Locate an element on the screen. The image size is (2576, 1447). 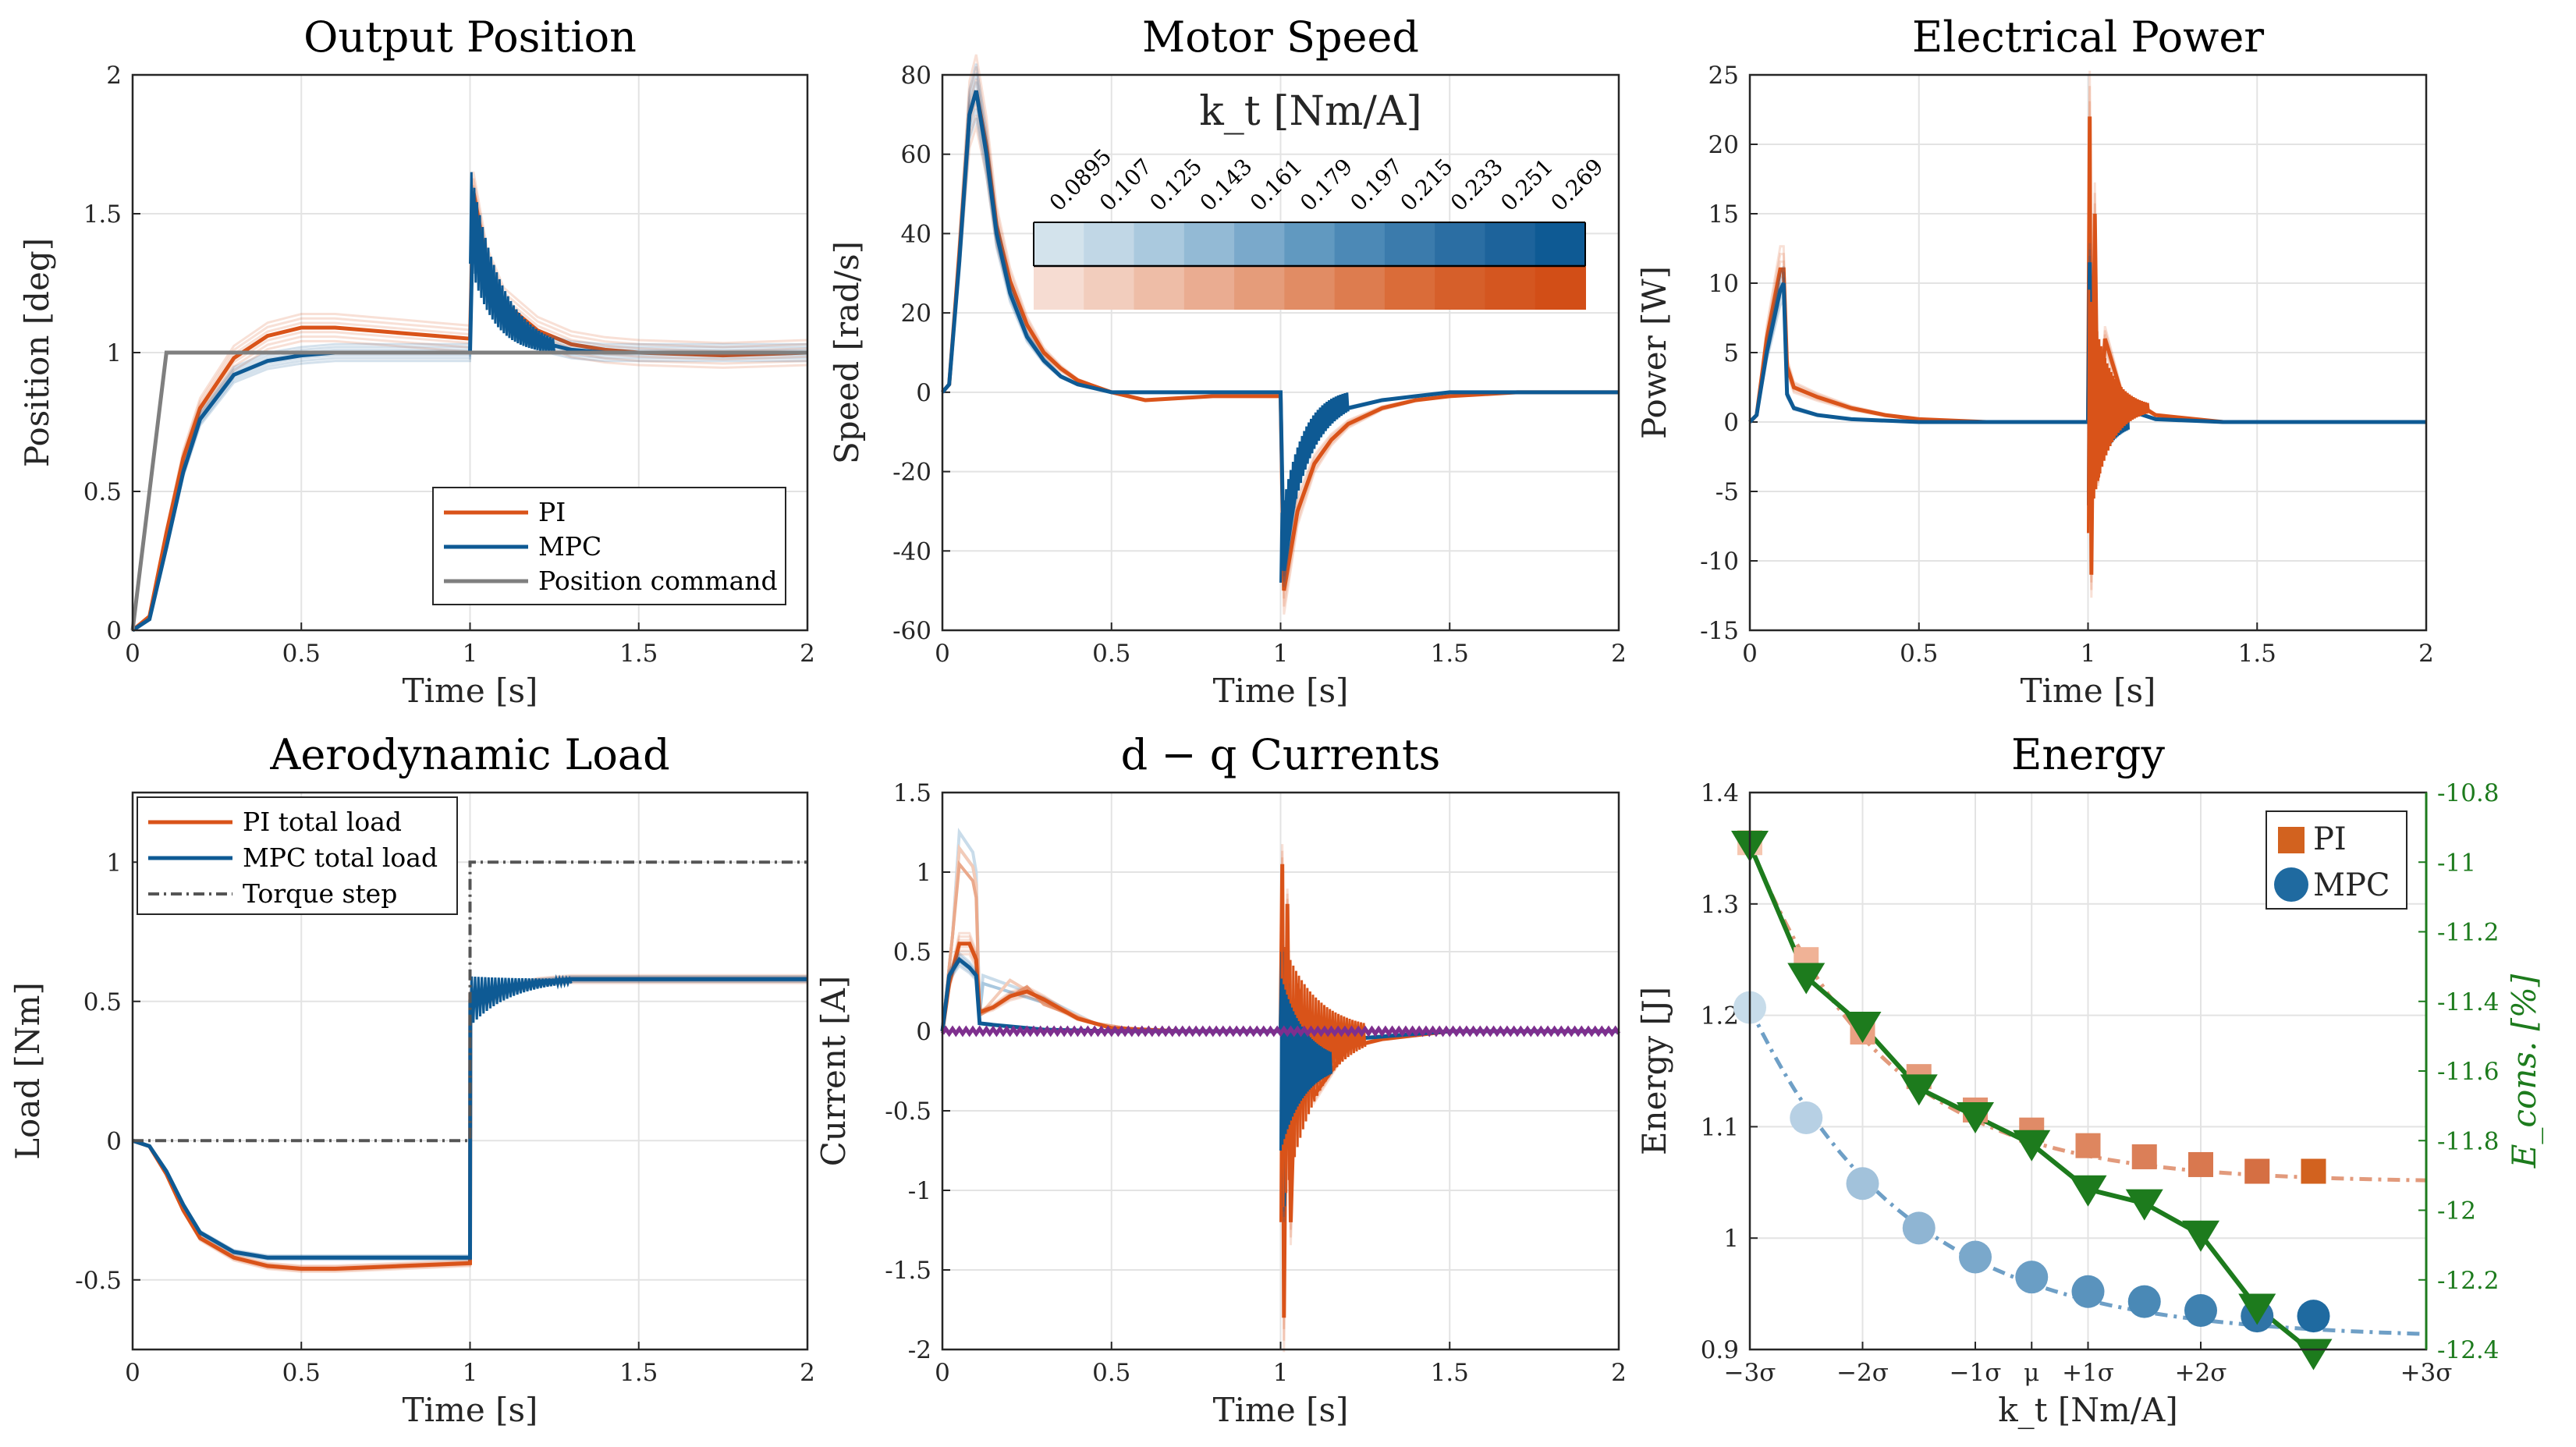
y-tick-label: -1.5 is located at coordinates (908, 1271).